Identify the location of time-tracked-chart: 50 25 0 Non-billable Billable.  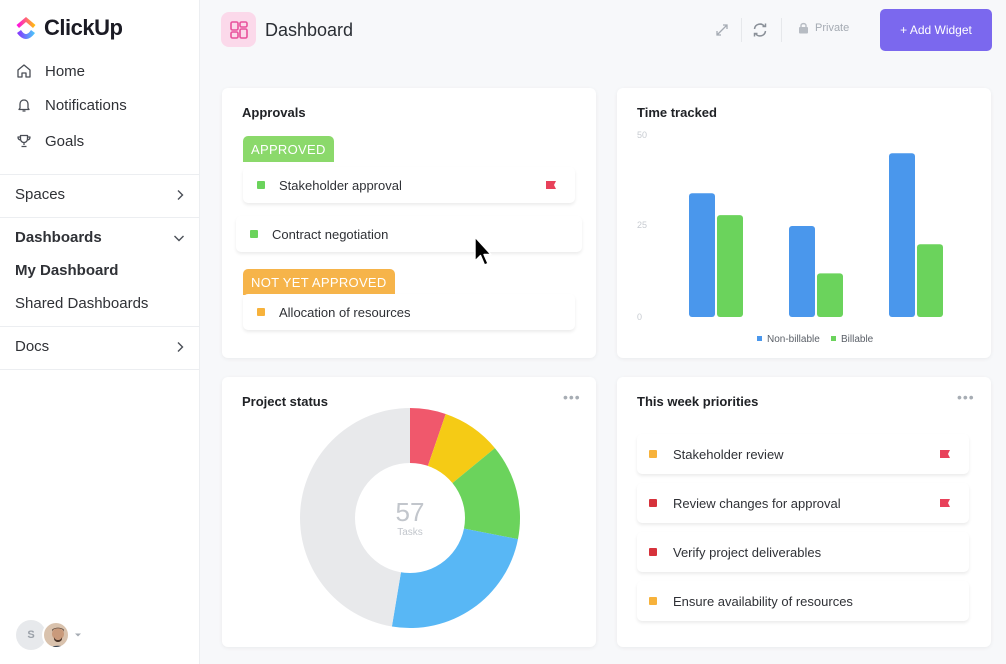
(790, 237).